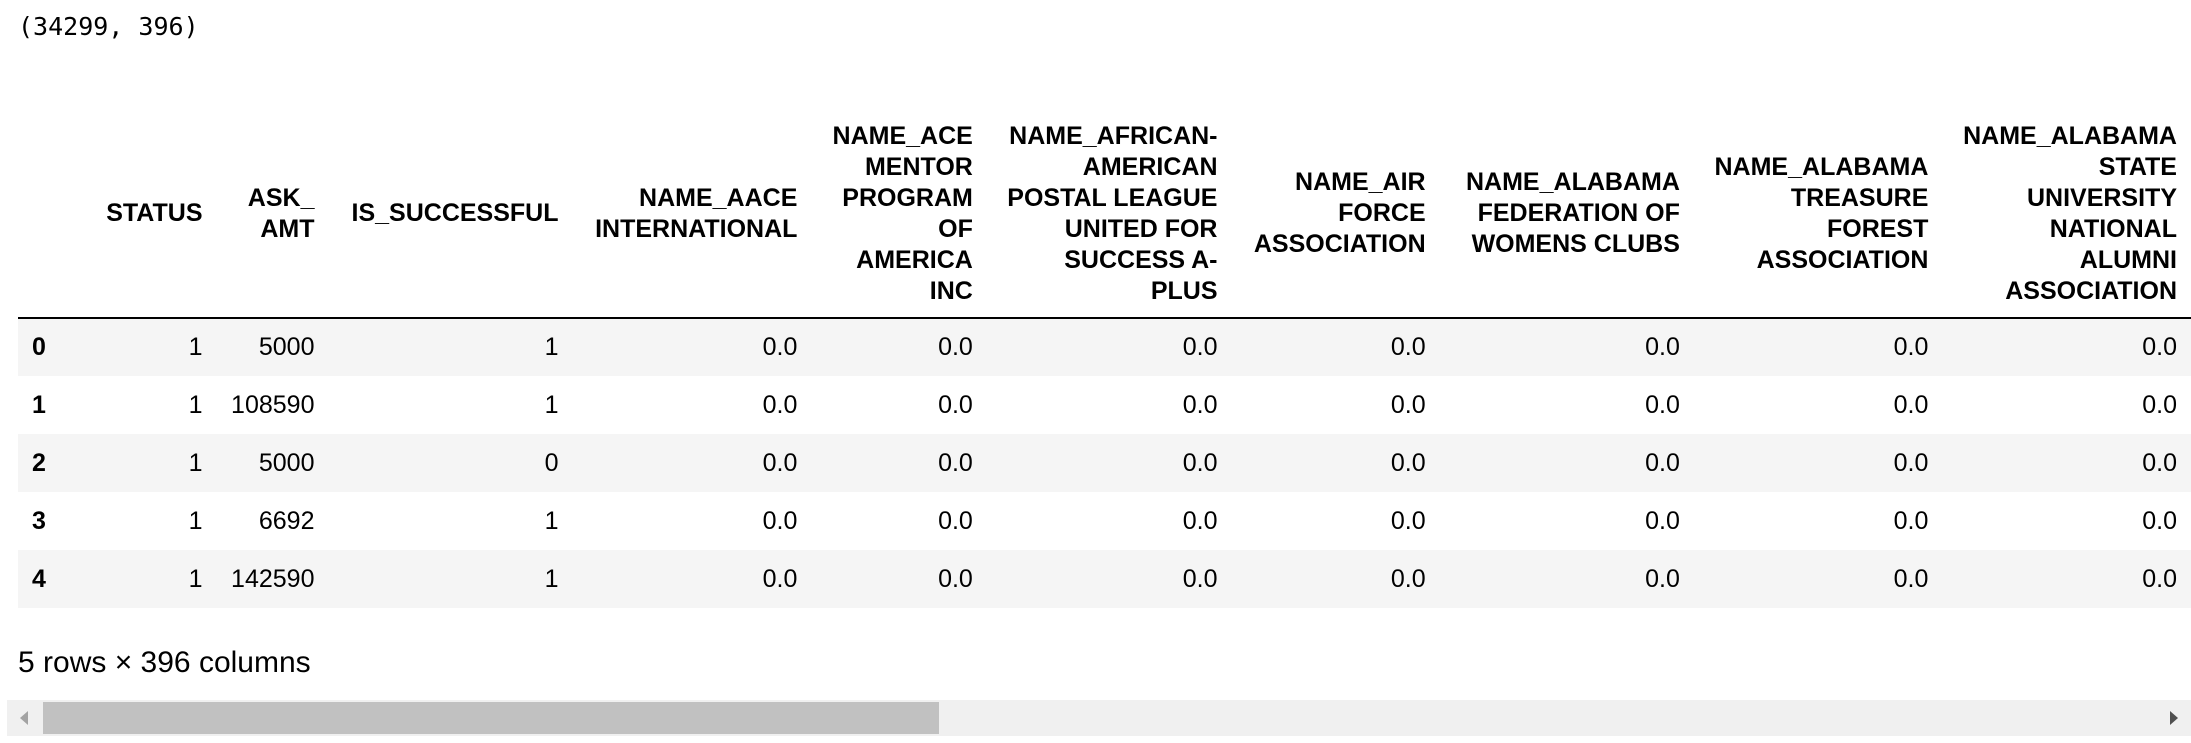 The height and width of the screenshot is (743, 2191). What do you see at coordinates (1566, 214) in the screenshot?
I see `column-header: NAME_ALABAMA FEDERATION OF WOMENS CLUBS` at bounding box center [1566, 214].